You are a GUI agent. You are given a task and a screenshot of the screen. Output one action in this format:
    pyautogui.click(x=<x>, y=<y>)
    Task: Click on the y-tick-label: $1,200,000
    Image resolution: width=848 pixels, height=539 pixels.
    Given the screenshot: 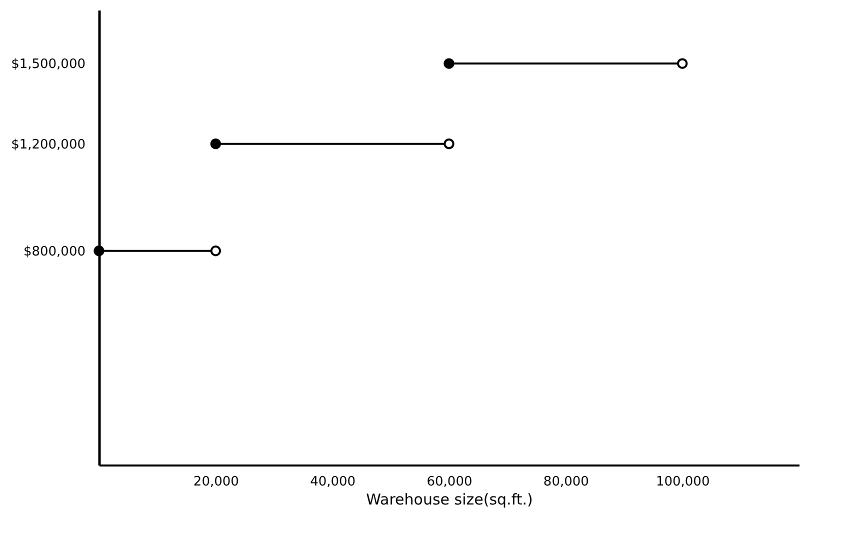 What is the action you would take?
    pyautogui.click(x=48, y=144)
    